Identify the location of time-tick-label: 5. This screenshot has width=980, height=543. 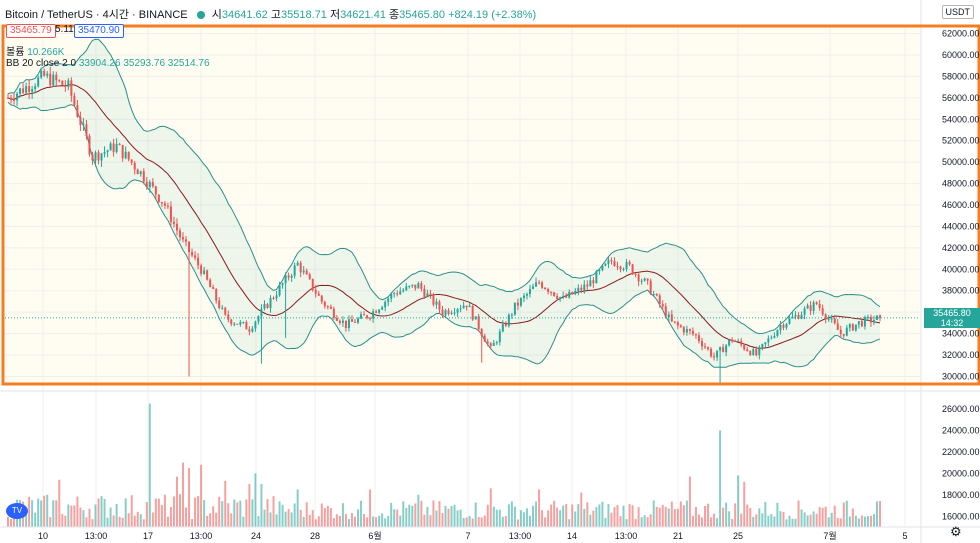
(904, 536).